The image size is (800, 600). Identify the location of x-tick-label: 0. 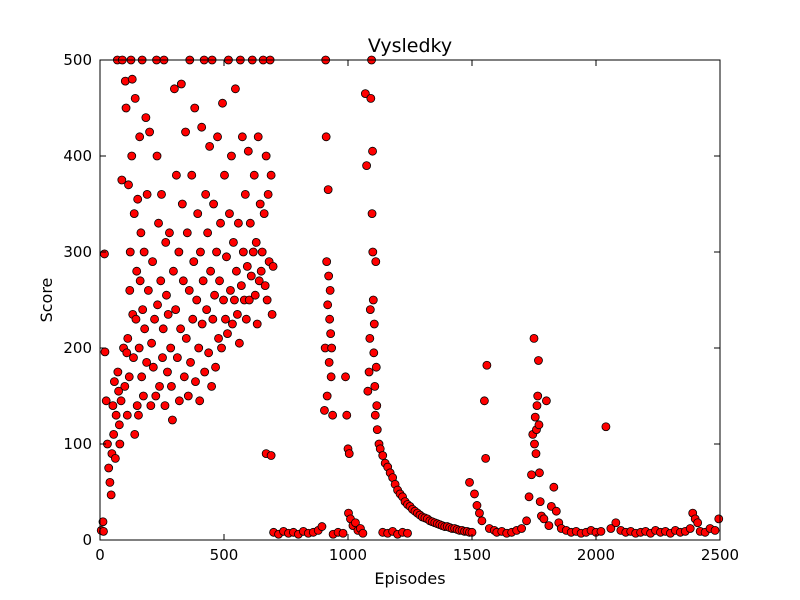
(100, 555).